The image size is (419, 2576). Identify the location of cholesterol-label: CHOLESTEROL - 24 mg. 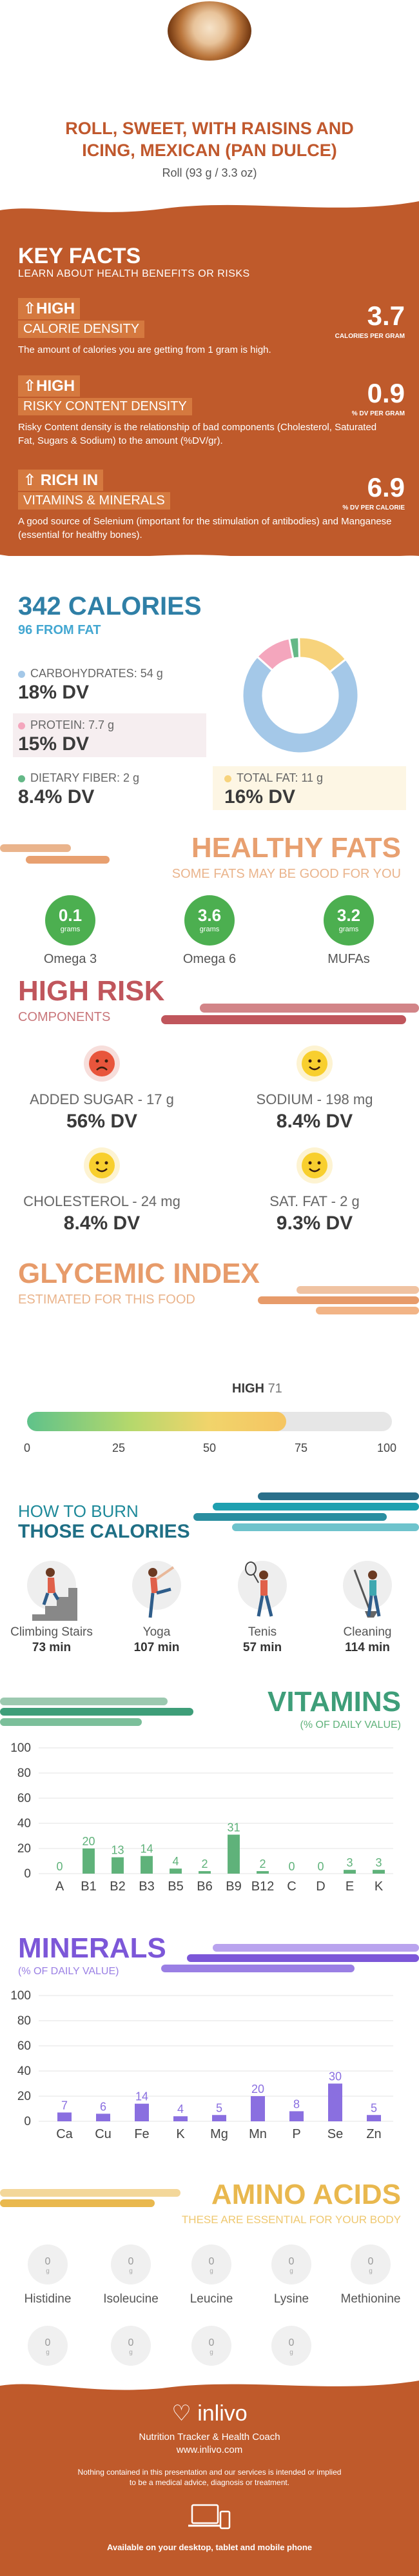
(101, 1201).